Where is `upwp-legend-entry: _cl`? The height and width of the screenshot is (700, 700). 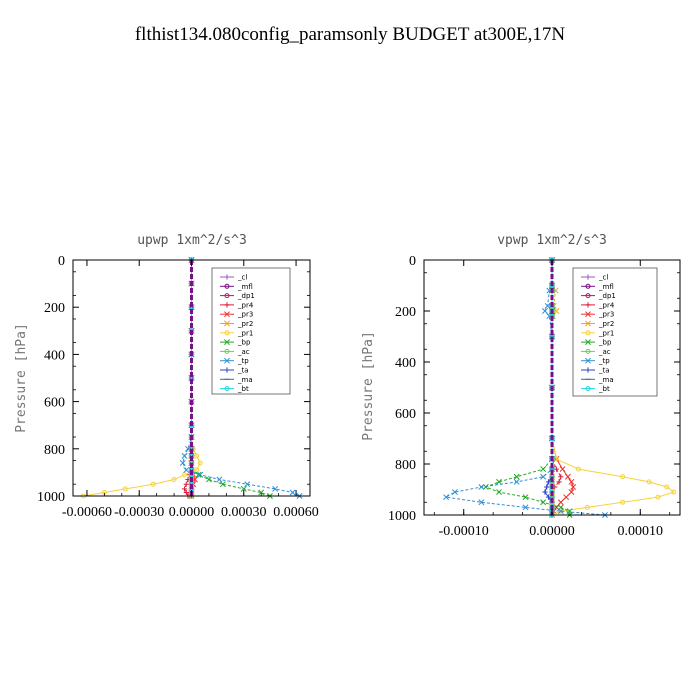 upwp-legend-entry: _cl is located at coordinates (242, 278).